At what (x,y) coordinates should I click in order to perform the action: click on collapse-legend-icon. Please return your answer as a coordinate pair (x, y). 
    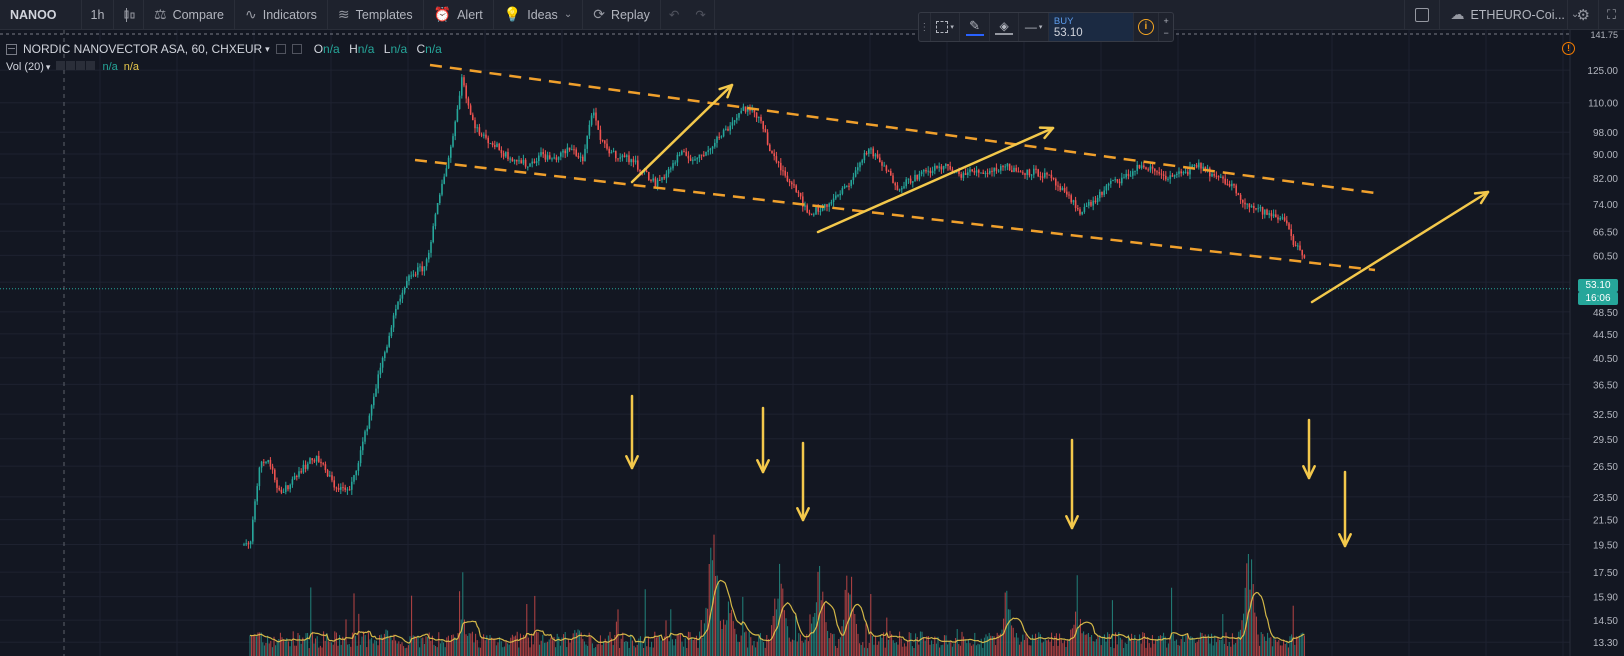
    Looking at the image, I should click on (11, 49).